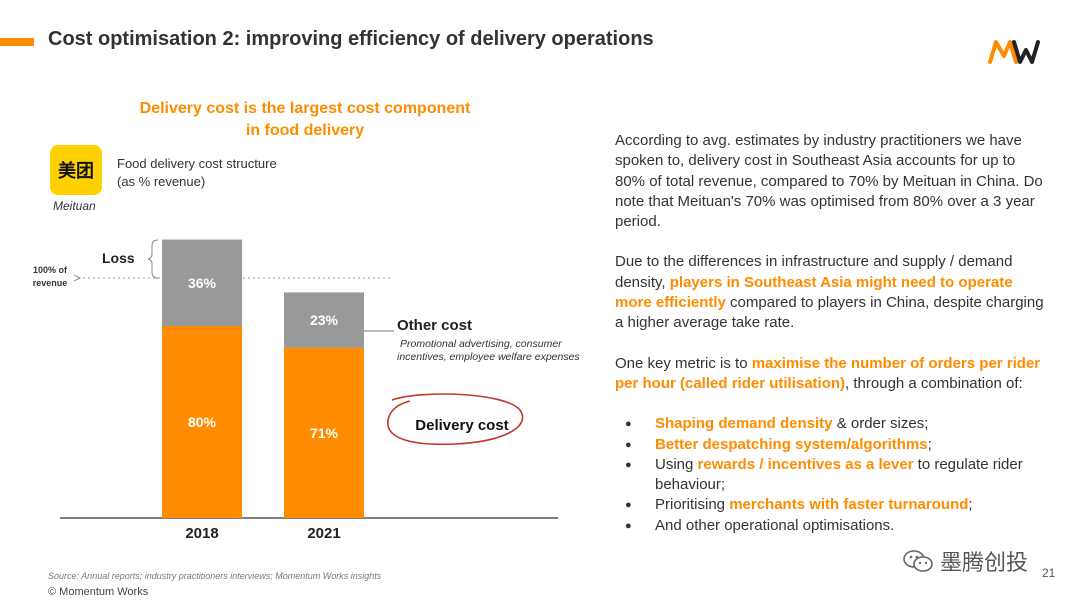 Image resolution: width=1080 pixels, height=608 pixels. I want to click on data-label: 71%, so click(324, 433).